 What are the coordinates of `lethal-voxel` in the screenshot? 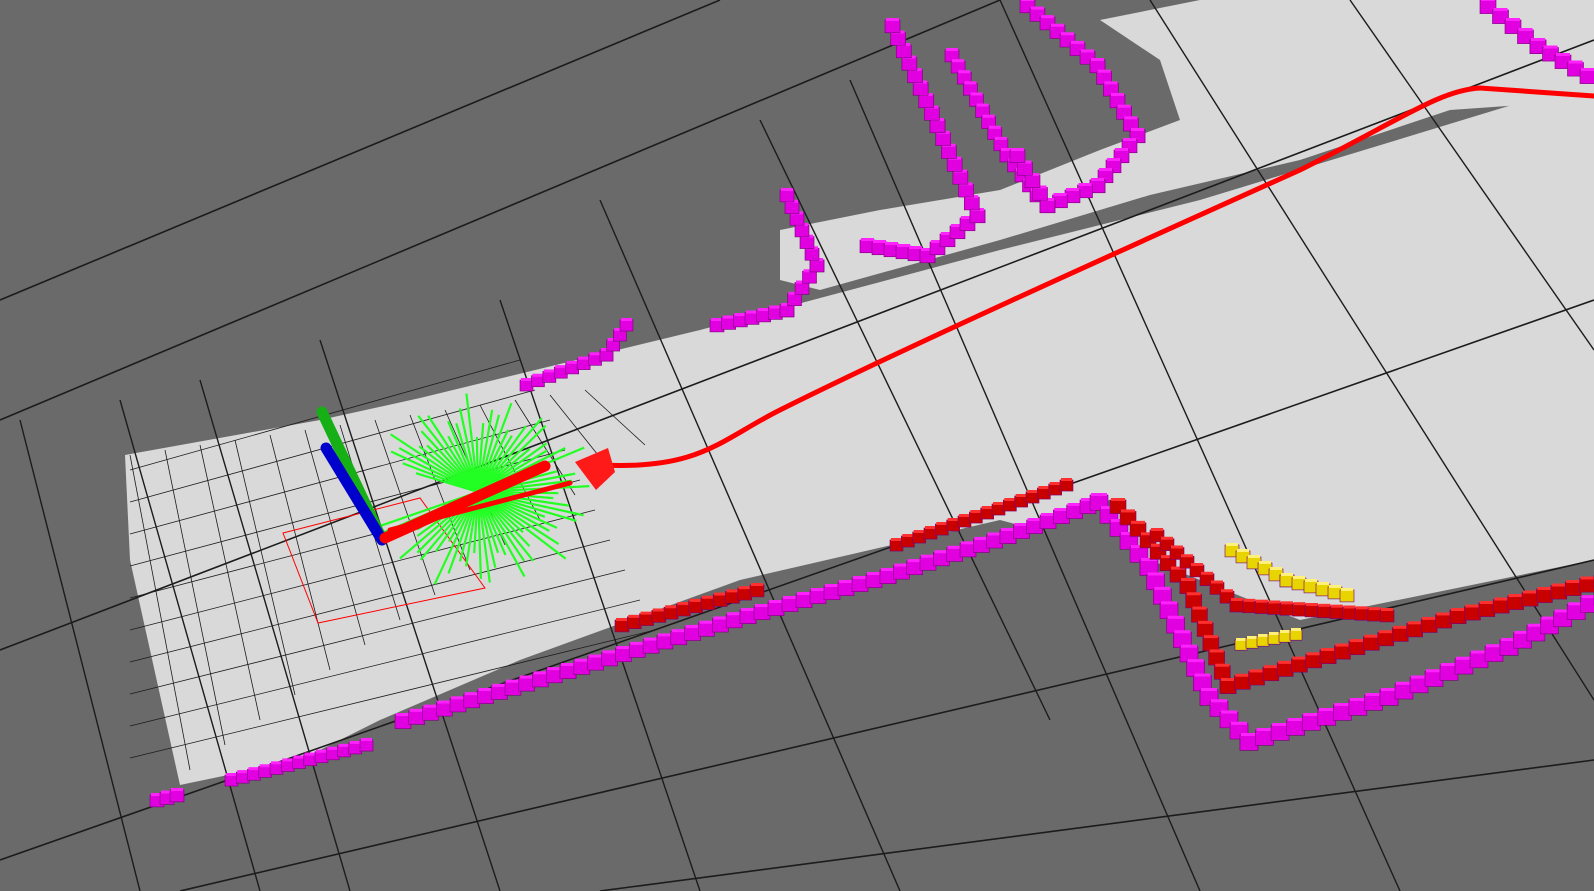 It's located at (1252, 643).